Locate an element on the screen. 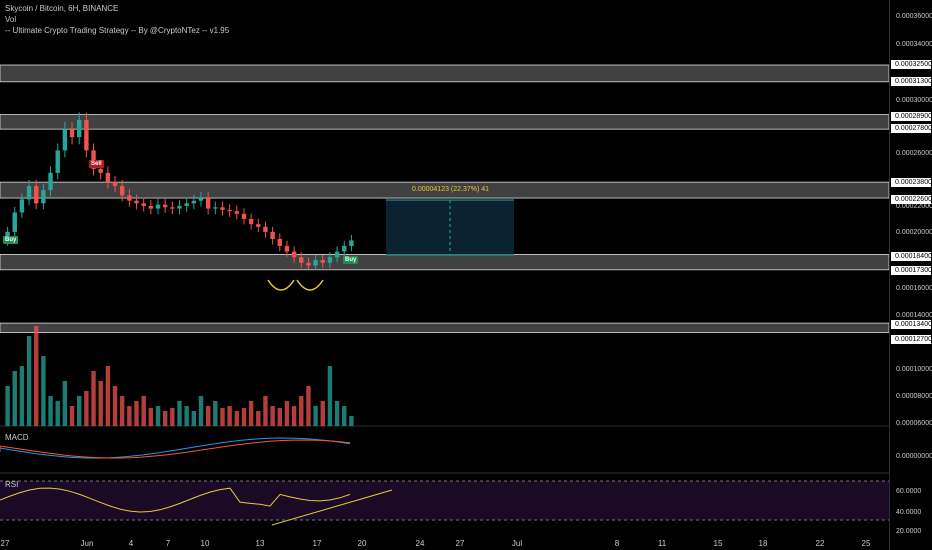 The height and width of the screenshot is (550, 932). macd-pane-label: MACD is located at coordinates (17, 437).